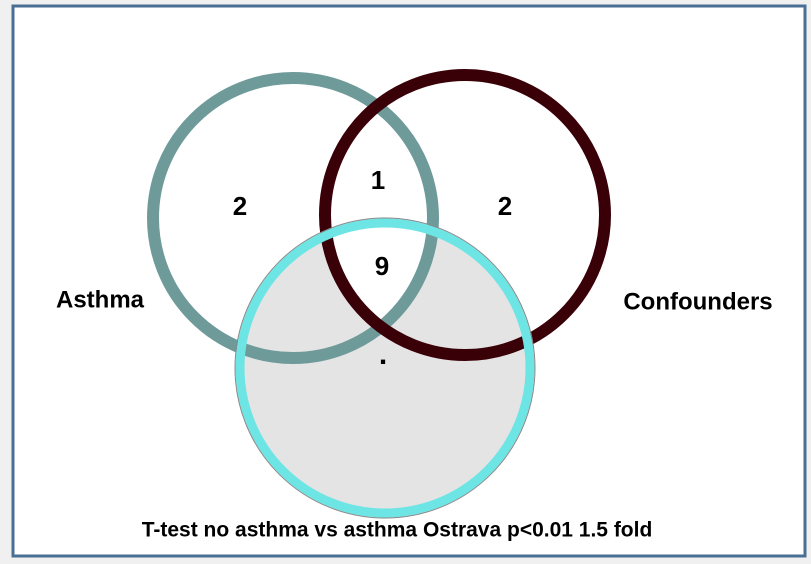  Describe the element at coordinates (382, 266) in the screenshot. I see `region-count: 9` at that location.